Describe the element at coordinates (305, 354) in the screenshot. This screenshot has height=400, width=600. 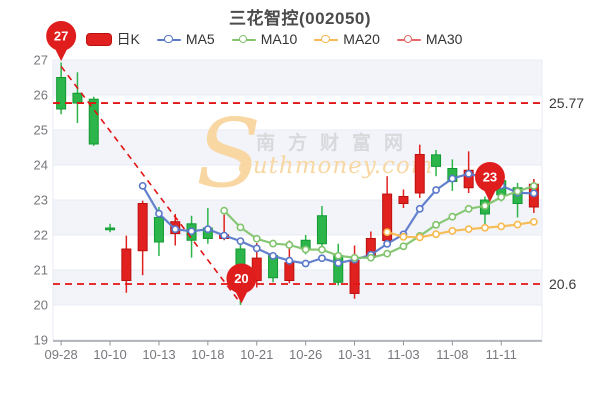
I see `x-axis-tick-label: 10-26` at that location.